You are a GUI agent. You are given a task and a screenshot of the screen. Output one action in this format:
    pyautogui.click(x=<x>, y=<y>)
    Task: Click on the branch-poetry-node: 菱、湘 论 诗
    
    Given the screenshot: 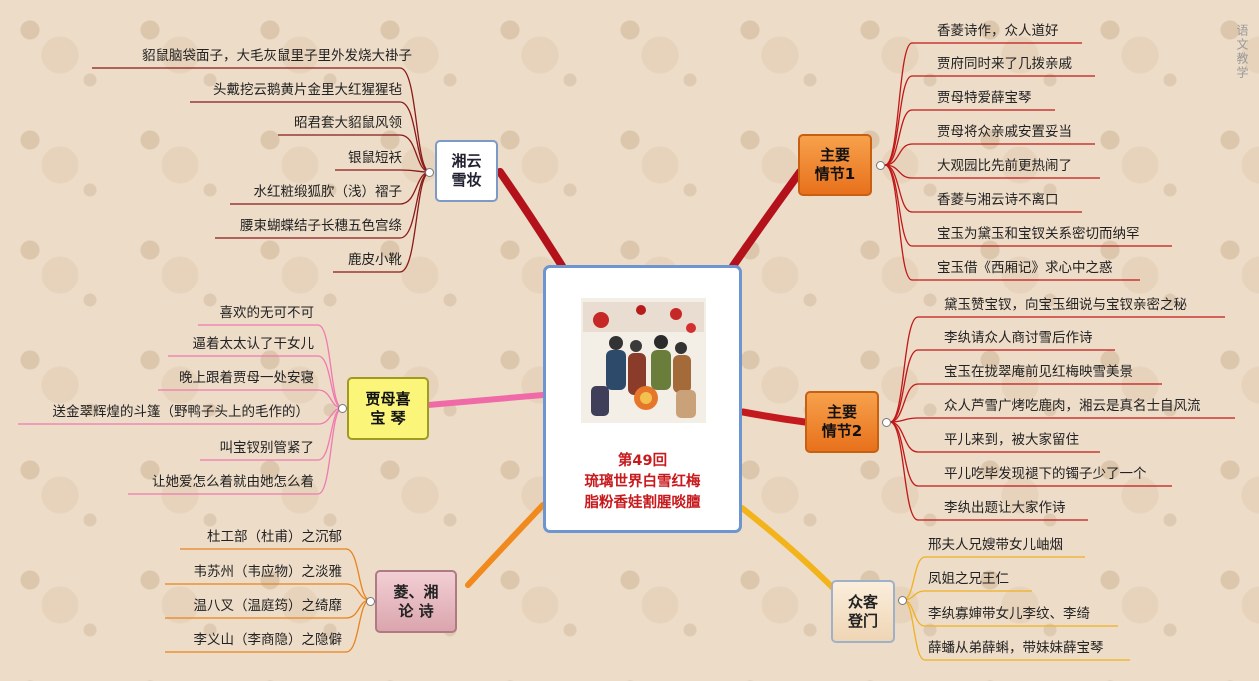 What is the action you would take?
    pyautogui.click(x=416, y=601)
    